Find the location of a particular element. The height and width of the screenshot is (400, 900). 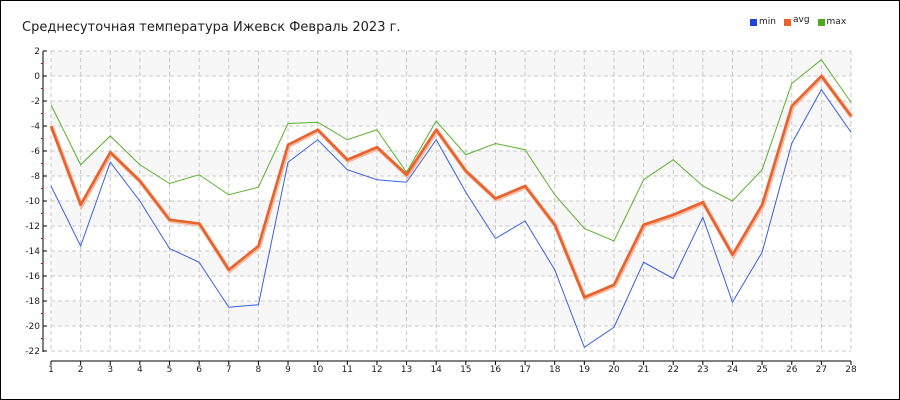

x-tick-label: 11 is located at coordinates (347, 370).